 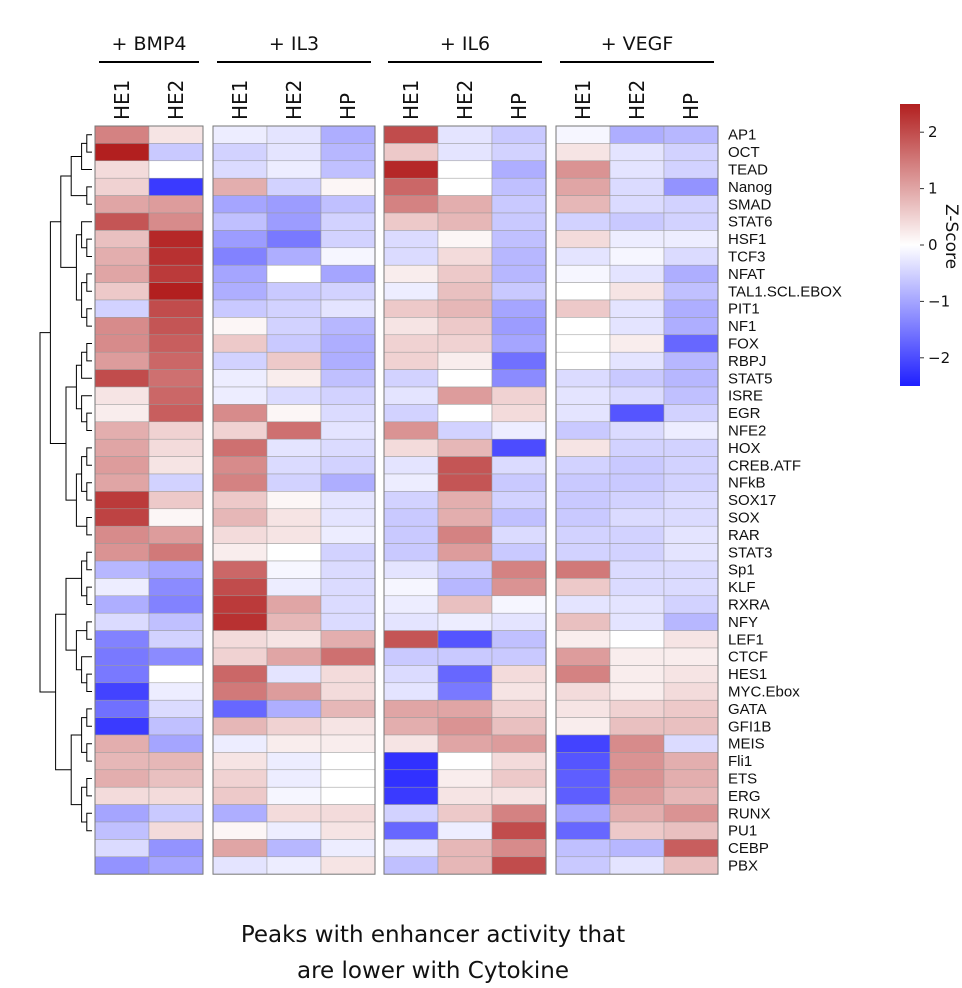 I want to click on row-label: Sp1, so click(x=741, y=570).